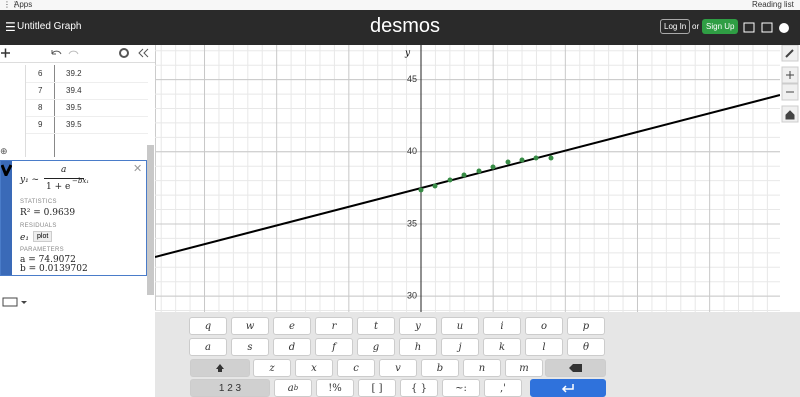  Describe the element at coordinates (568, 388) in the screenshot. I see `enter-key` at that location.